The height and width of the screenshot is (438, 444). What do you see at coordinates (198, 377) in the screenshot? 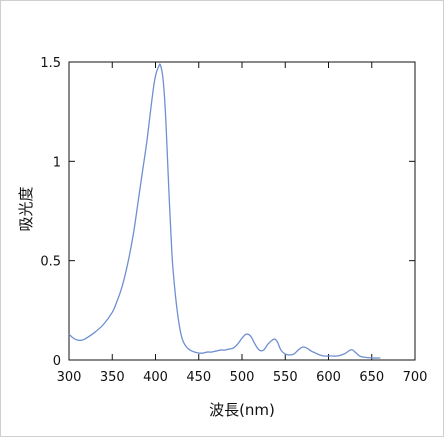
I see `x-tick-label: 450` at bounding box center [198, 377].